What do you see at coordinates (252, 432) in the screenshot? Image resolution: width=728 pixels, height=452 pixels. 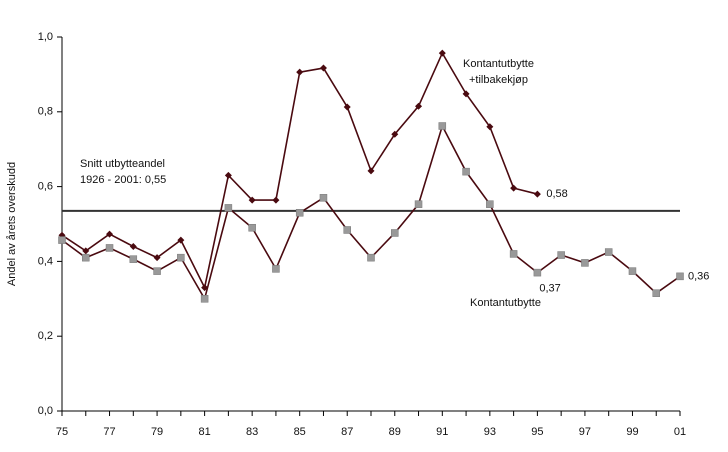 I see `x-tick-label: 83` at bounding box center [252, 432].